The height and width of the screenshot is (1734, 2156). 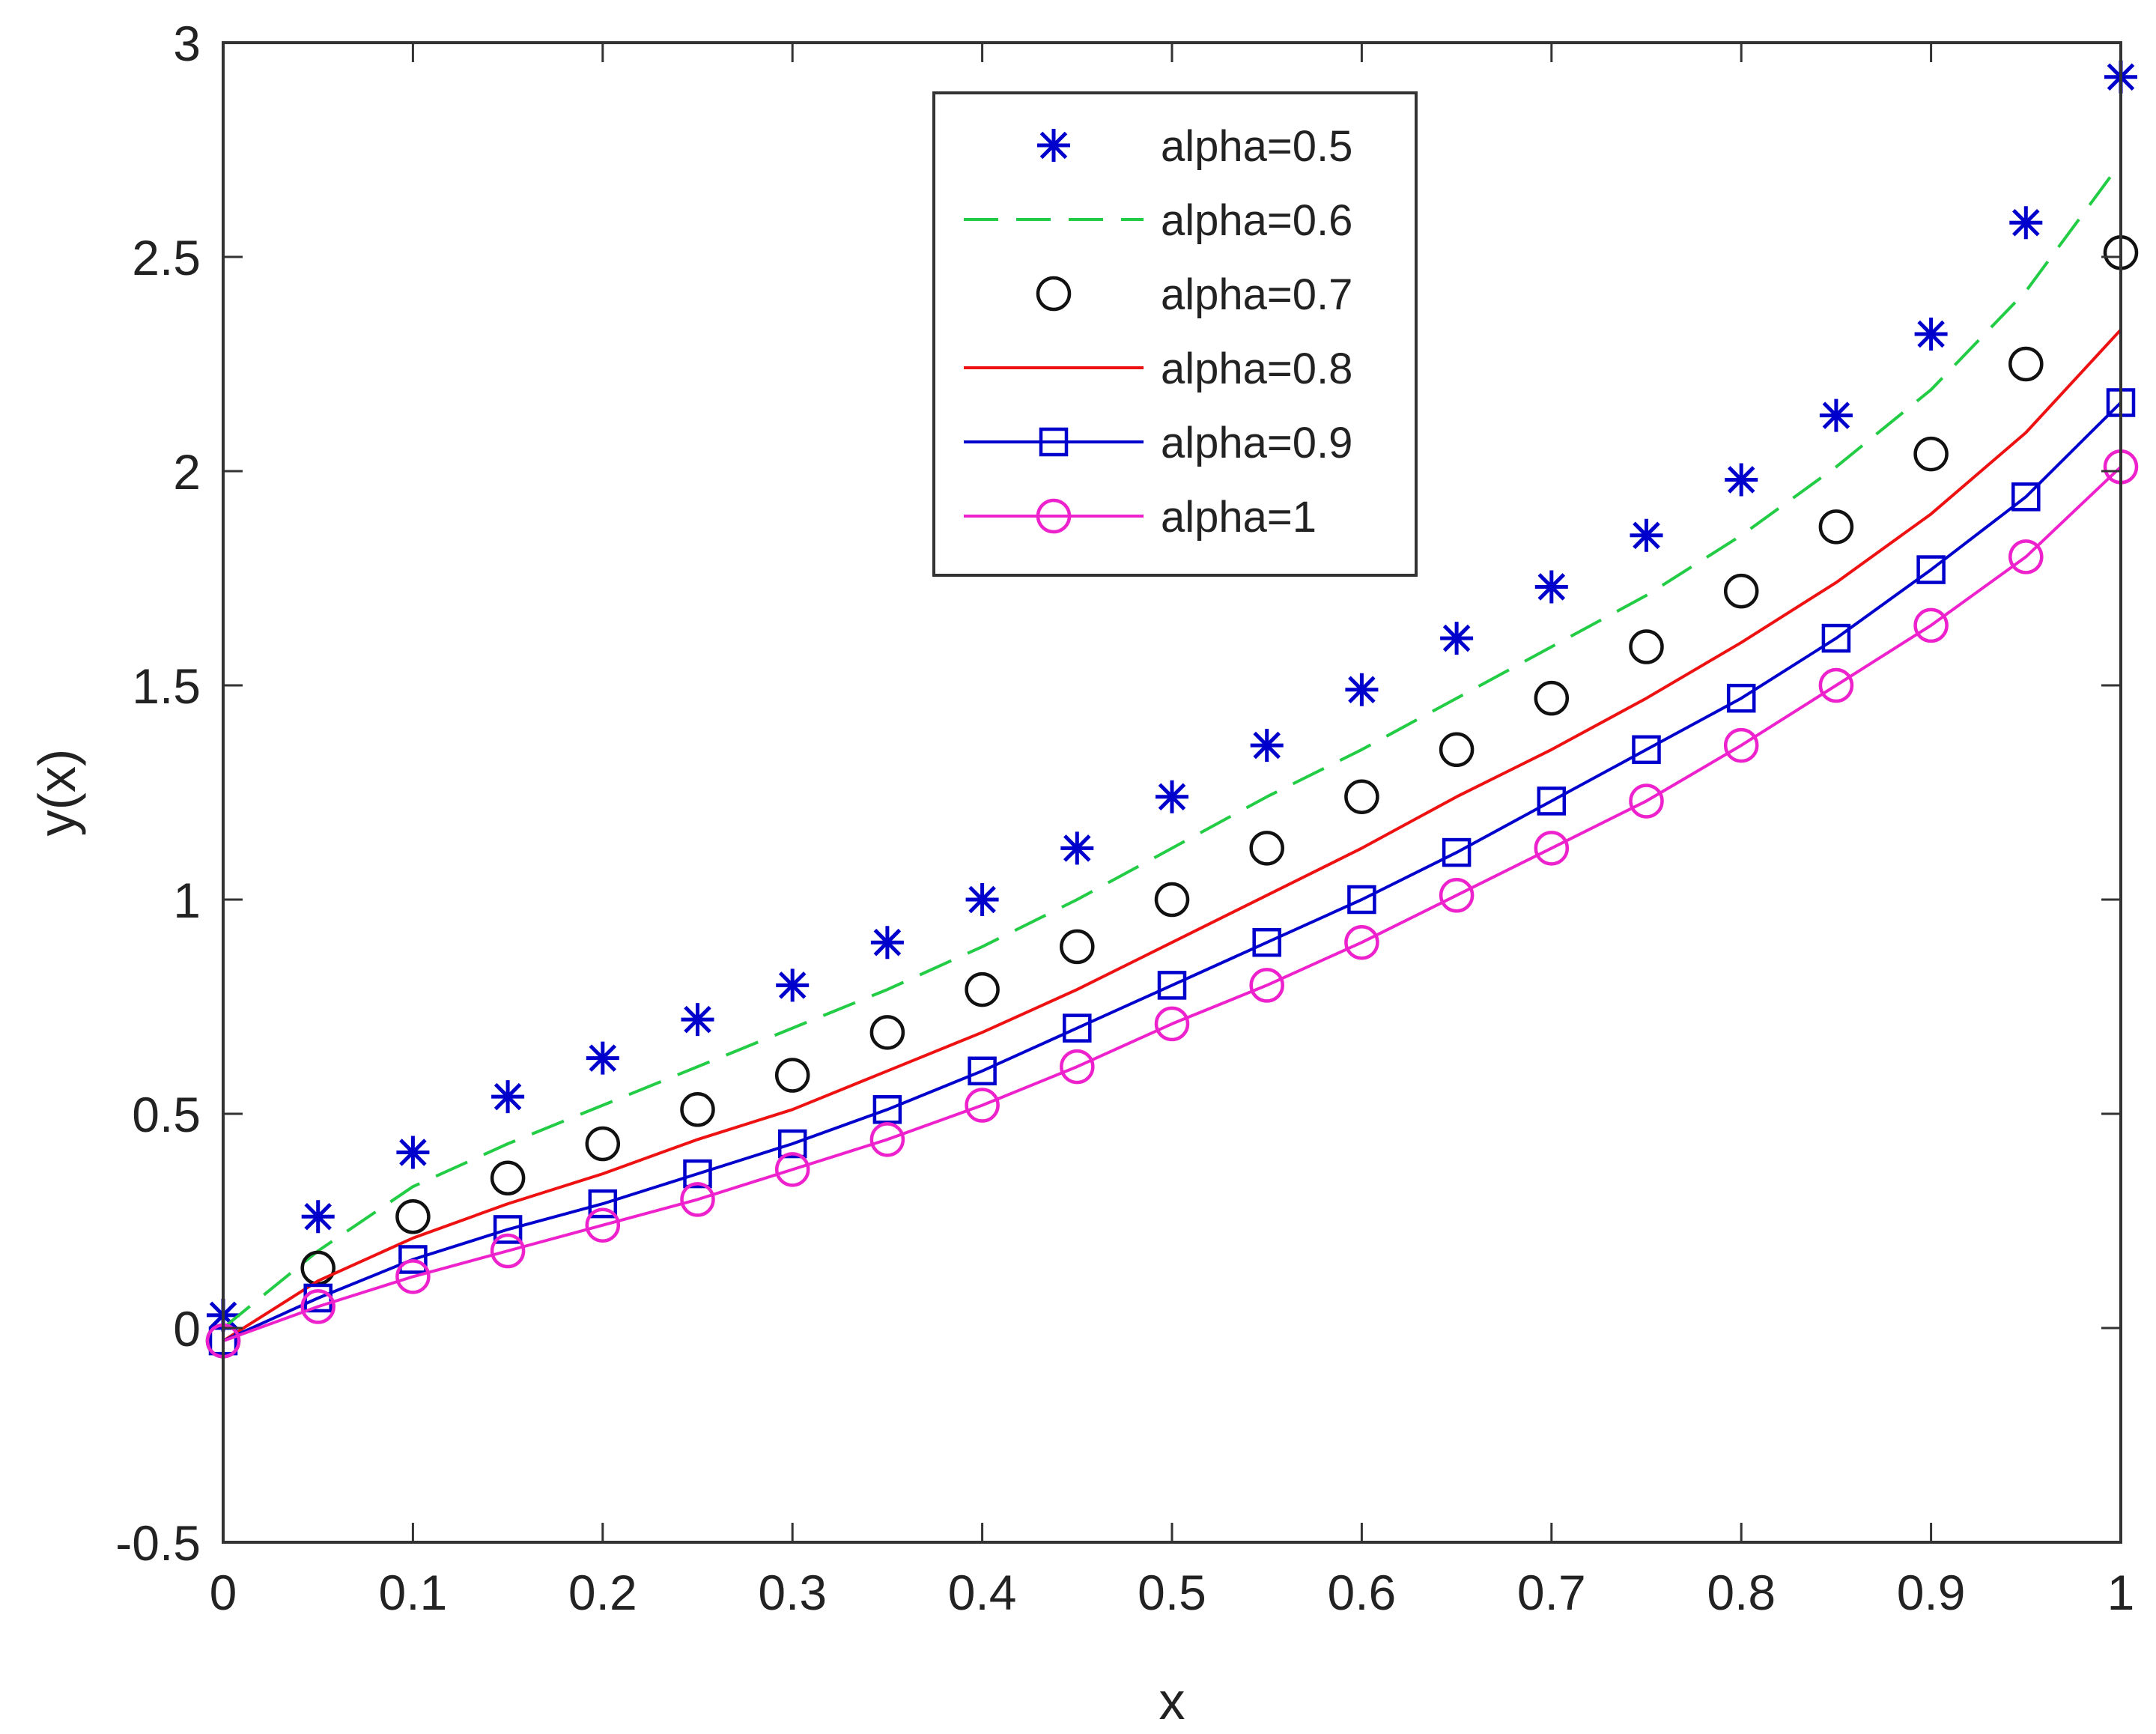 What do you see at coordinates (2121, 1592) in the screenshot?
I see `x-tick-label: 1` at bounding box center [2121, 1592].